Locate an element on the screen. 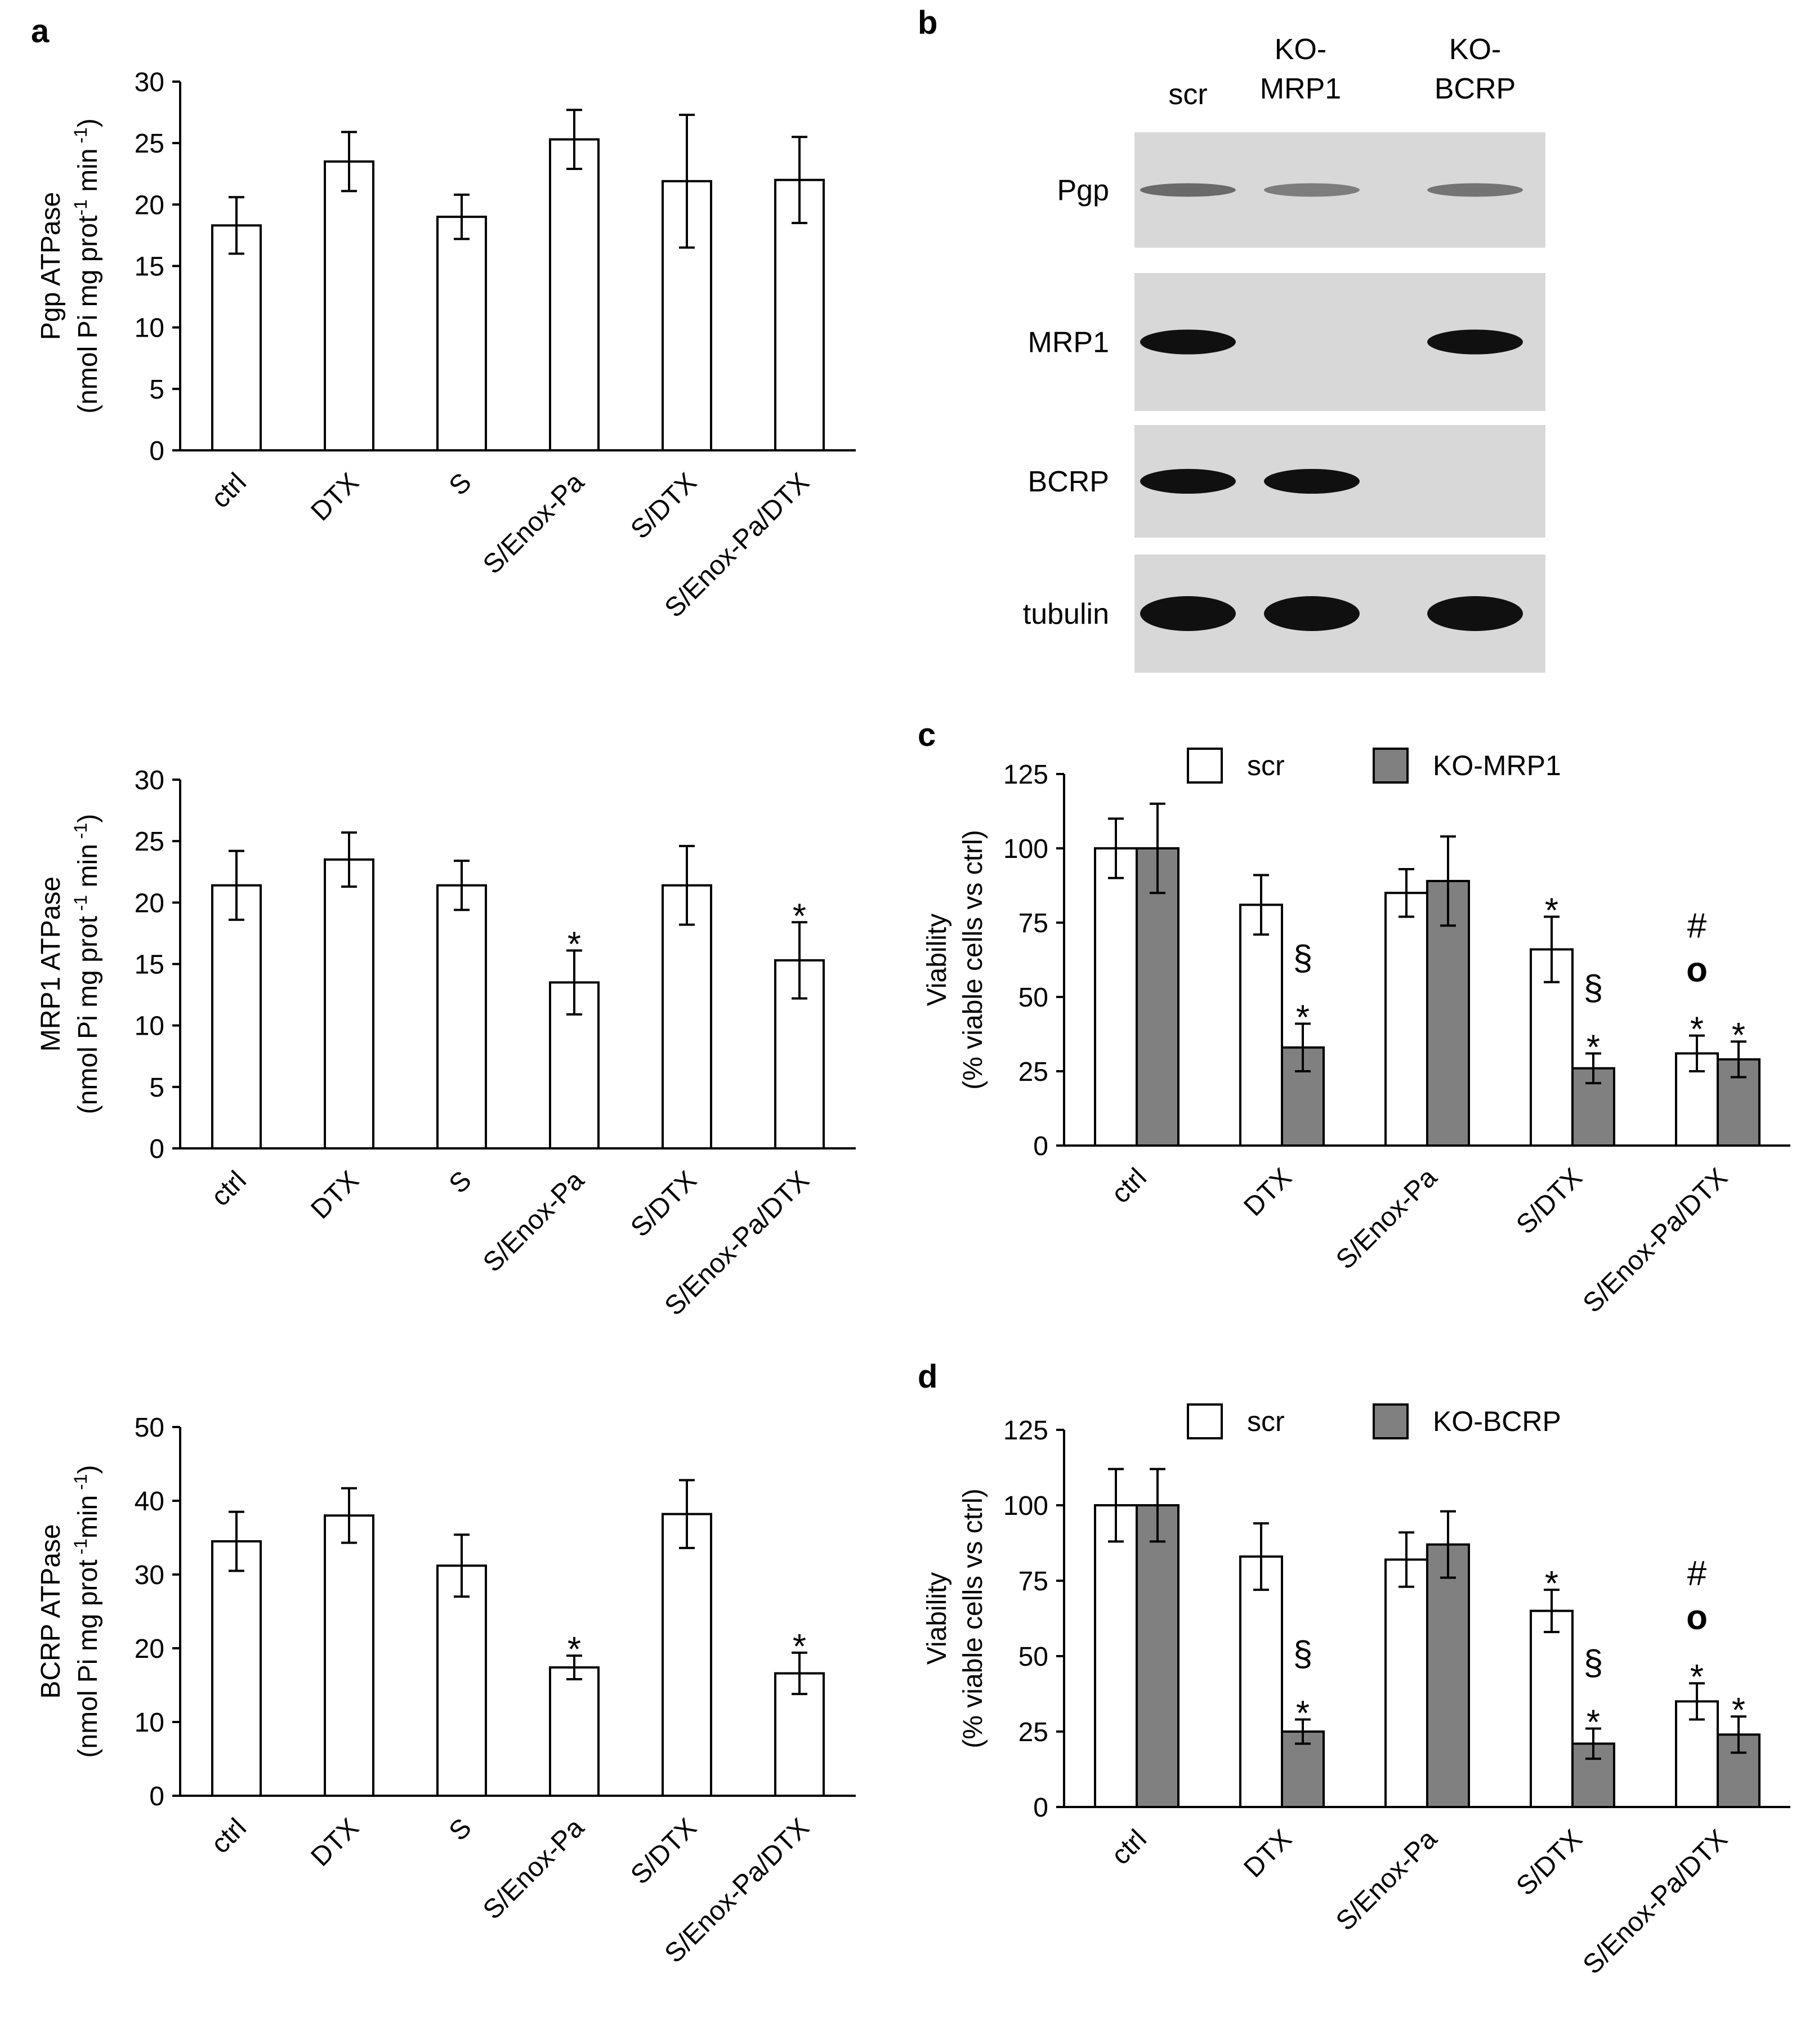  western-blot-panel: b scr KO- MRP1 KO- BCRP Pgp MRP1 BCRP tubulin is located at coordinates (1231, 339).